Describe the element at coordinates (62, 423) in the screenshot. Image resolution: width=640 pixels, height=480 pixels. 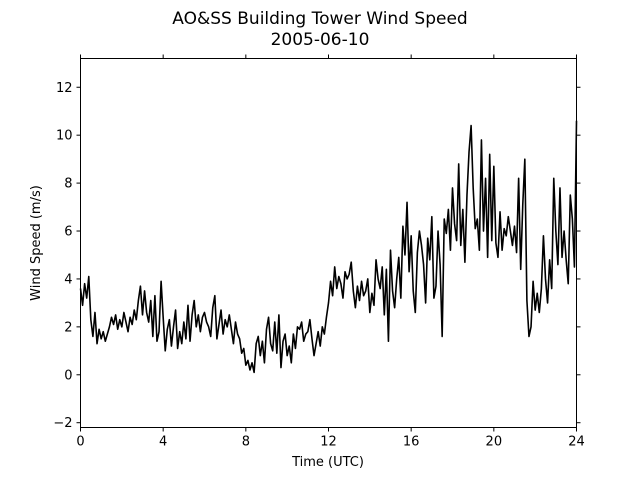
I see `y-tick-label: −2` at that location.